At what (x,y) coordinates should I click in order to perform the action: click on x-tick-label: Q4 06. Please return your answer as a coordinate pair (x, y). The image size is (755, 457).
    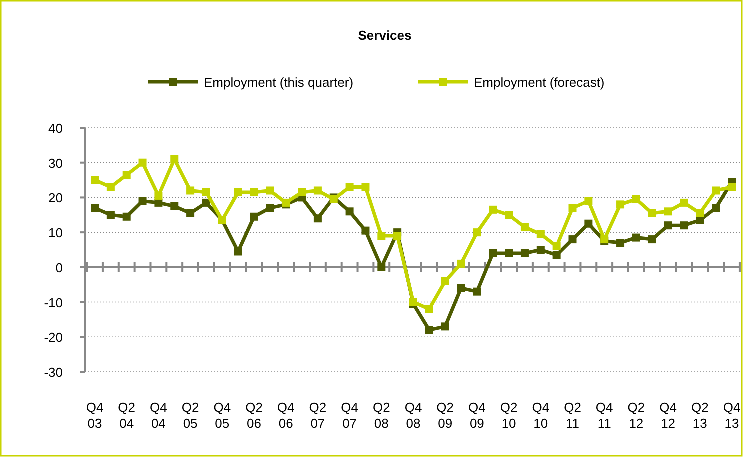
    Looking at the image, I should click on (286, 415).